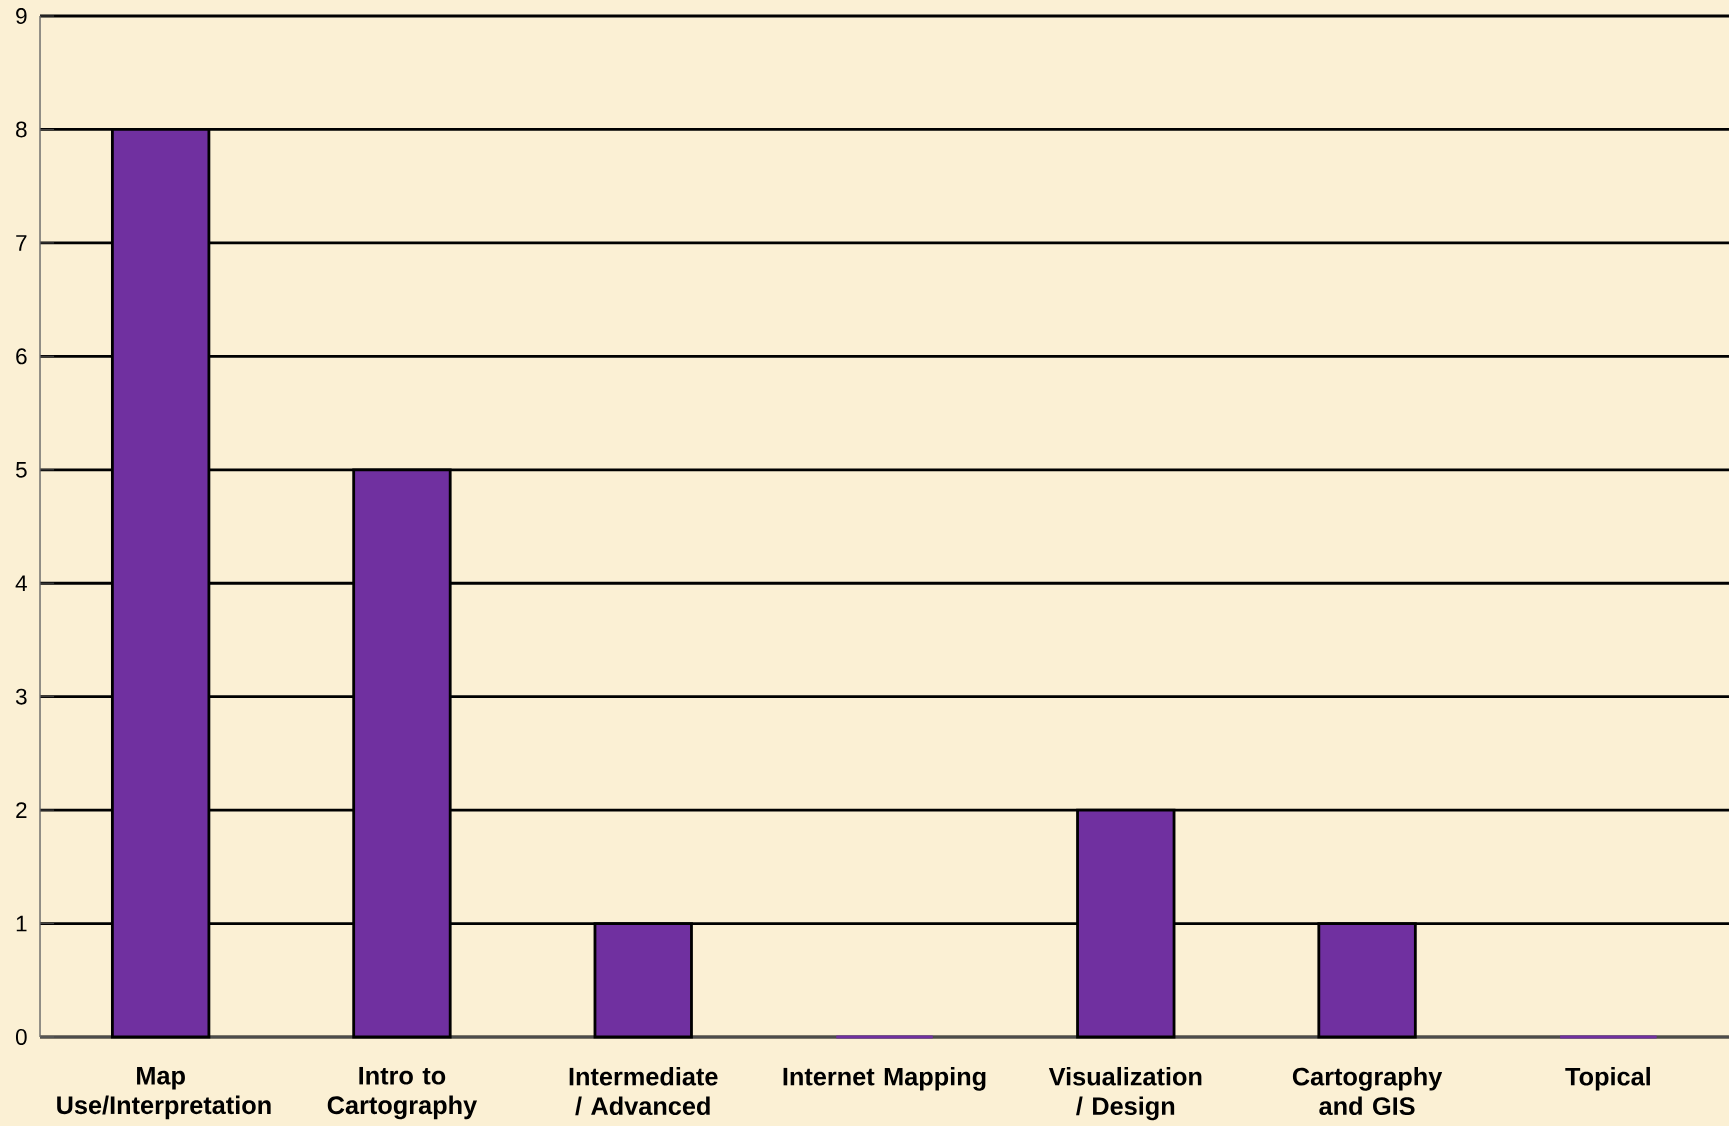  I want to click on x-tick-label: Cartography and GIS, so click(1367, 1091).